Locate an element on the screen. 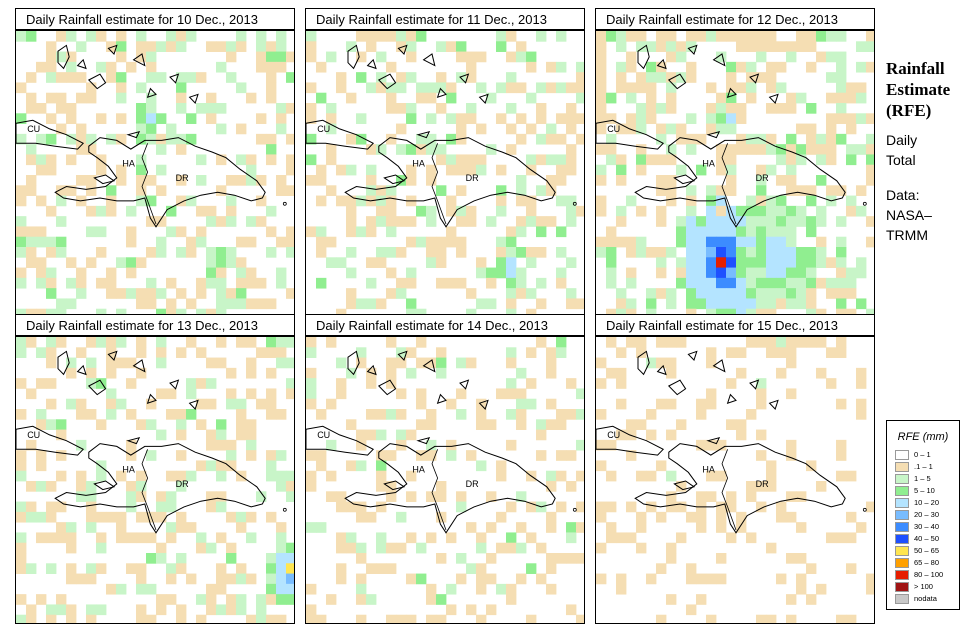  map-label-haiti: HA is located at coordinates (708, 163).